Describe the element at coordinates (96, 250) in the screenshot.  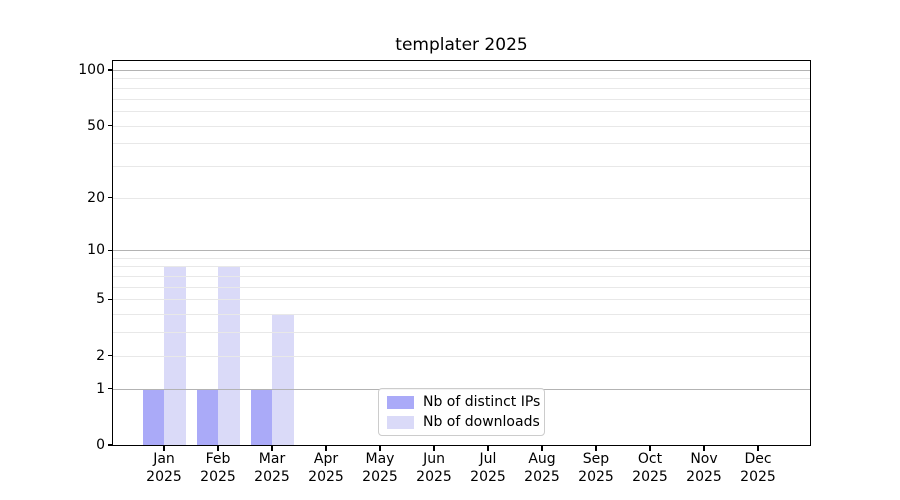
I see `y-tick-label-10: 10` at that location.